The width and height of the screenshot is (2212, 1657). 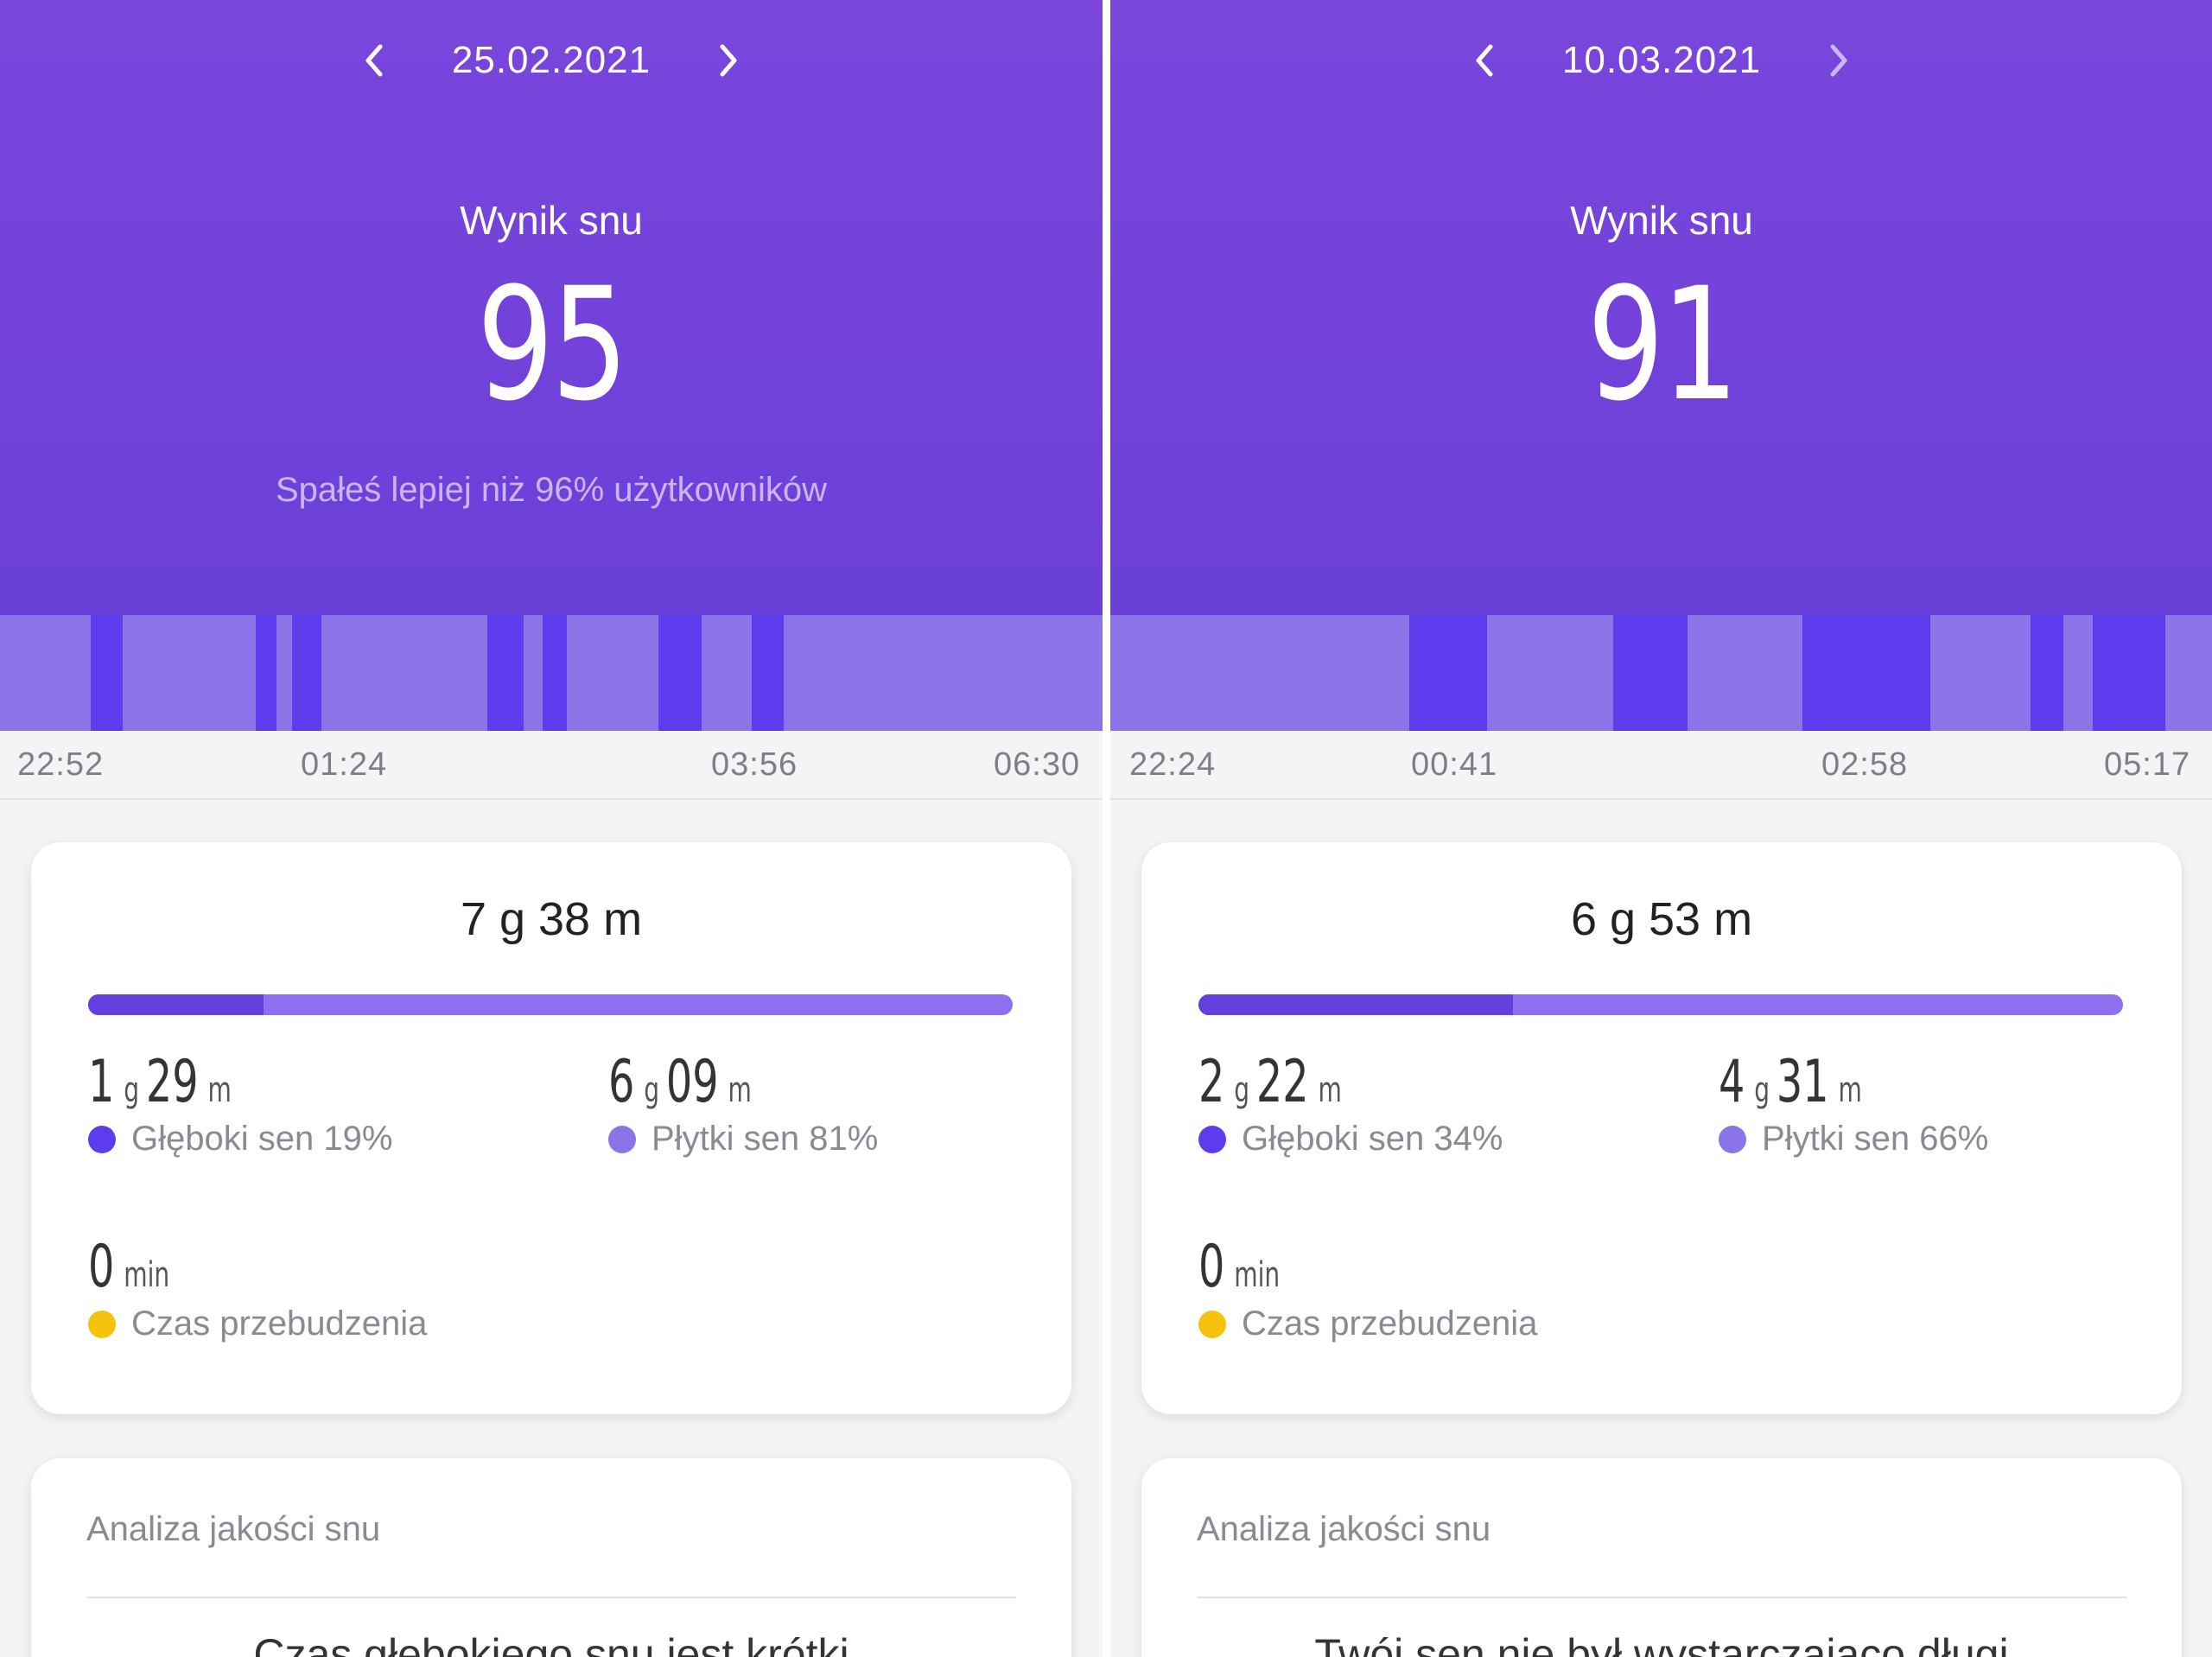 I want to click on time-tick: 22:52, so click(x=61, y=764).